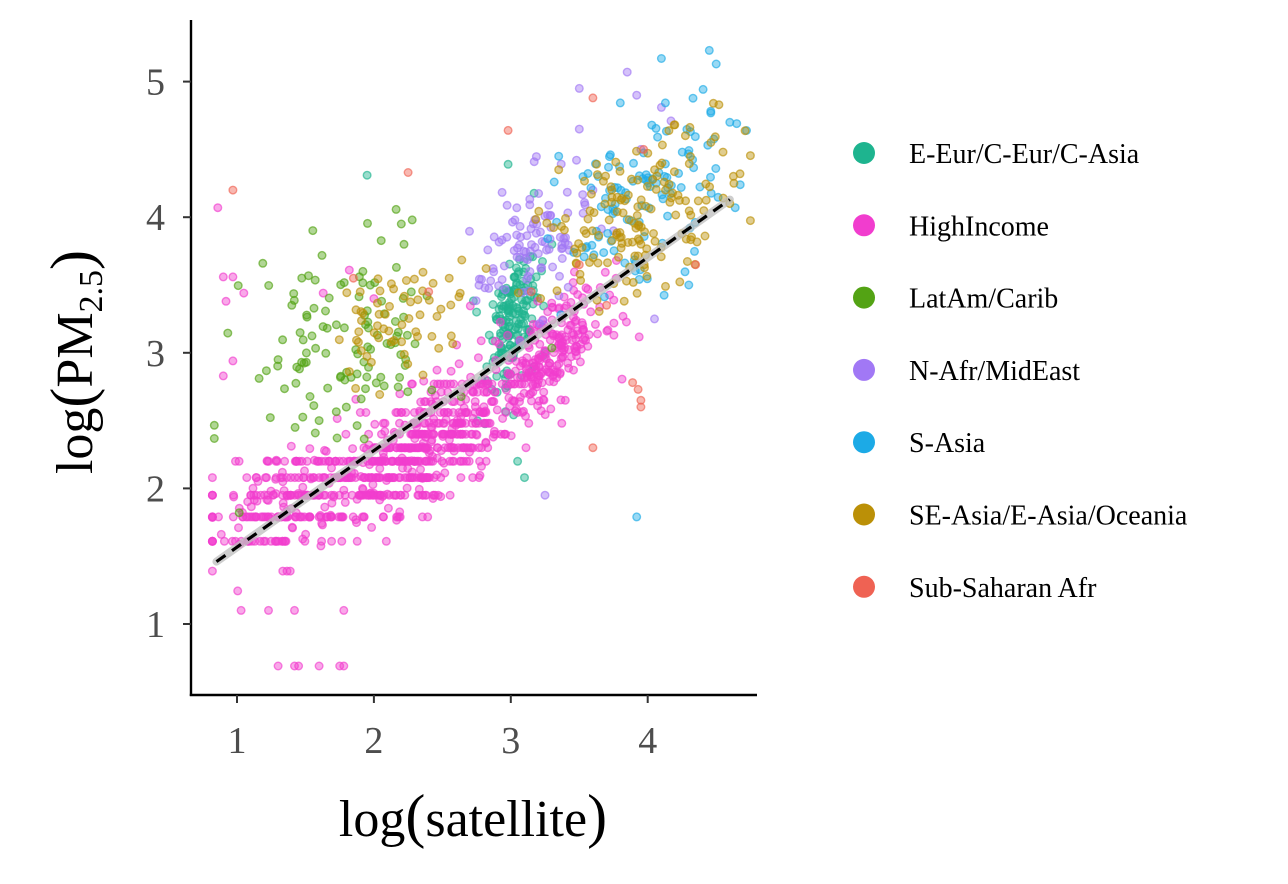 This screenshot has height=884, width=1288. I want to click on x-tick-label: 4, so click(647, 741).